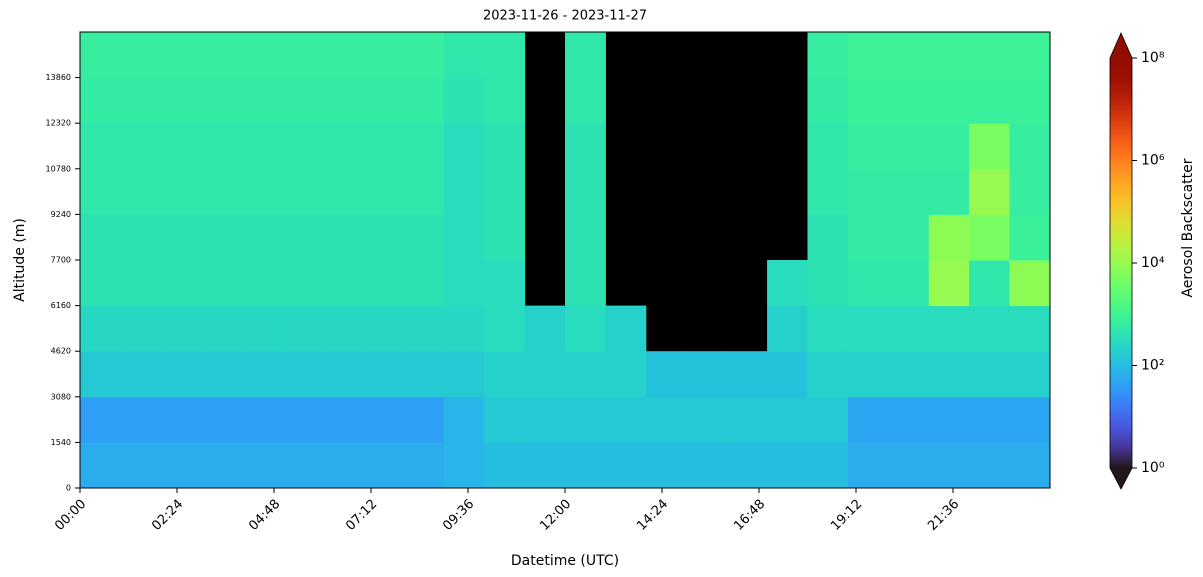 The image size is (1203, 577). Describe the element at coordinates (1121, 478) in the screenshot. I see `colorbar-extend-bottom` at that location.